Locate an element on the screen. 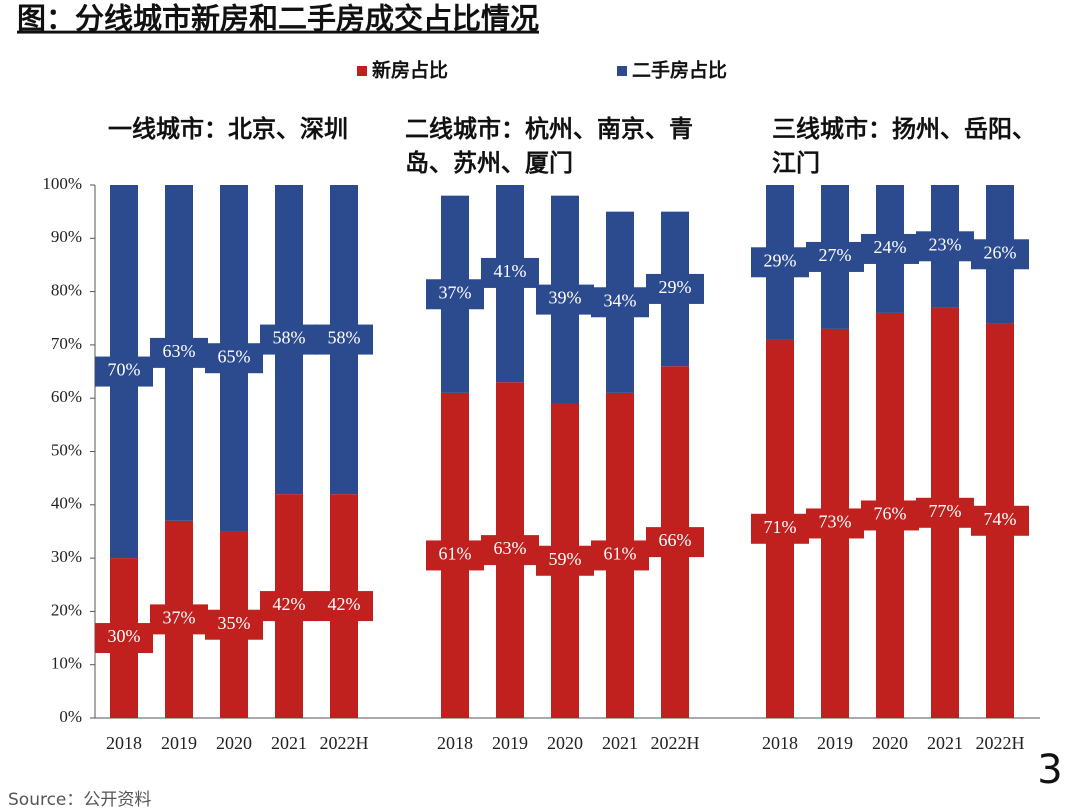 The image size is (1080, 812). page-number: 3 is located at coordinates (1049, 770).